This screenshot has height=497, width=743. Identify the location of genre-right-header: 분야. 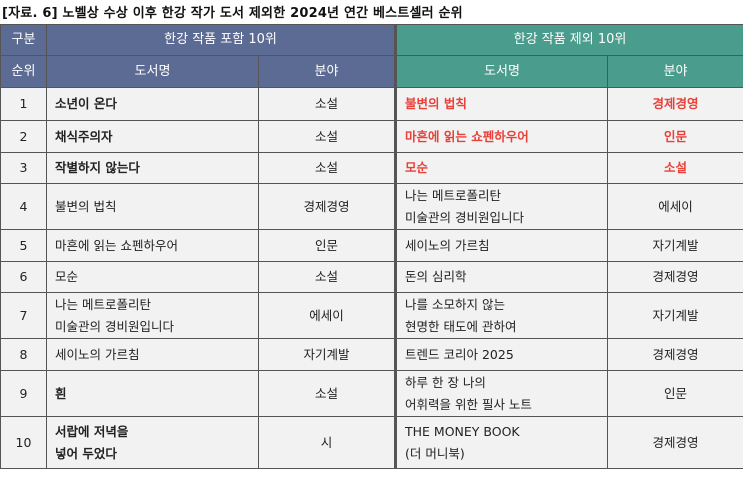
(675, 71).